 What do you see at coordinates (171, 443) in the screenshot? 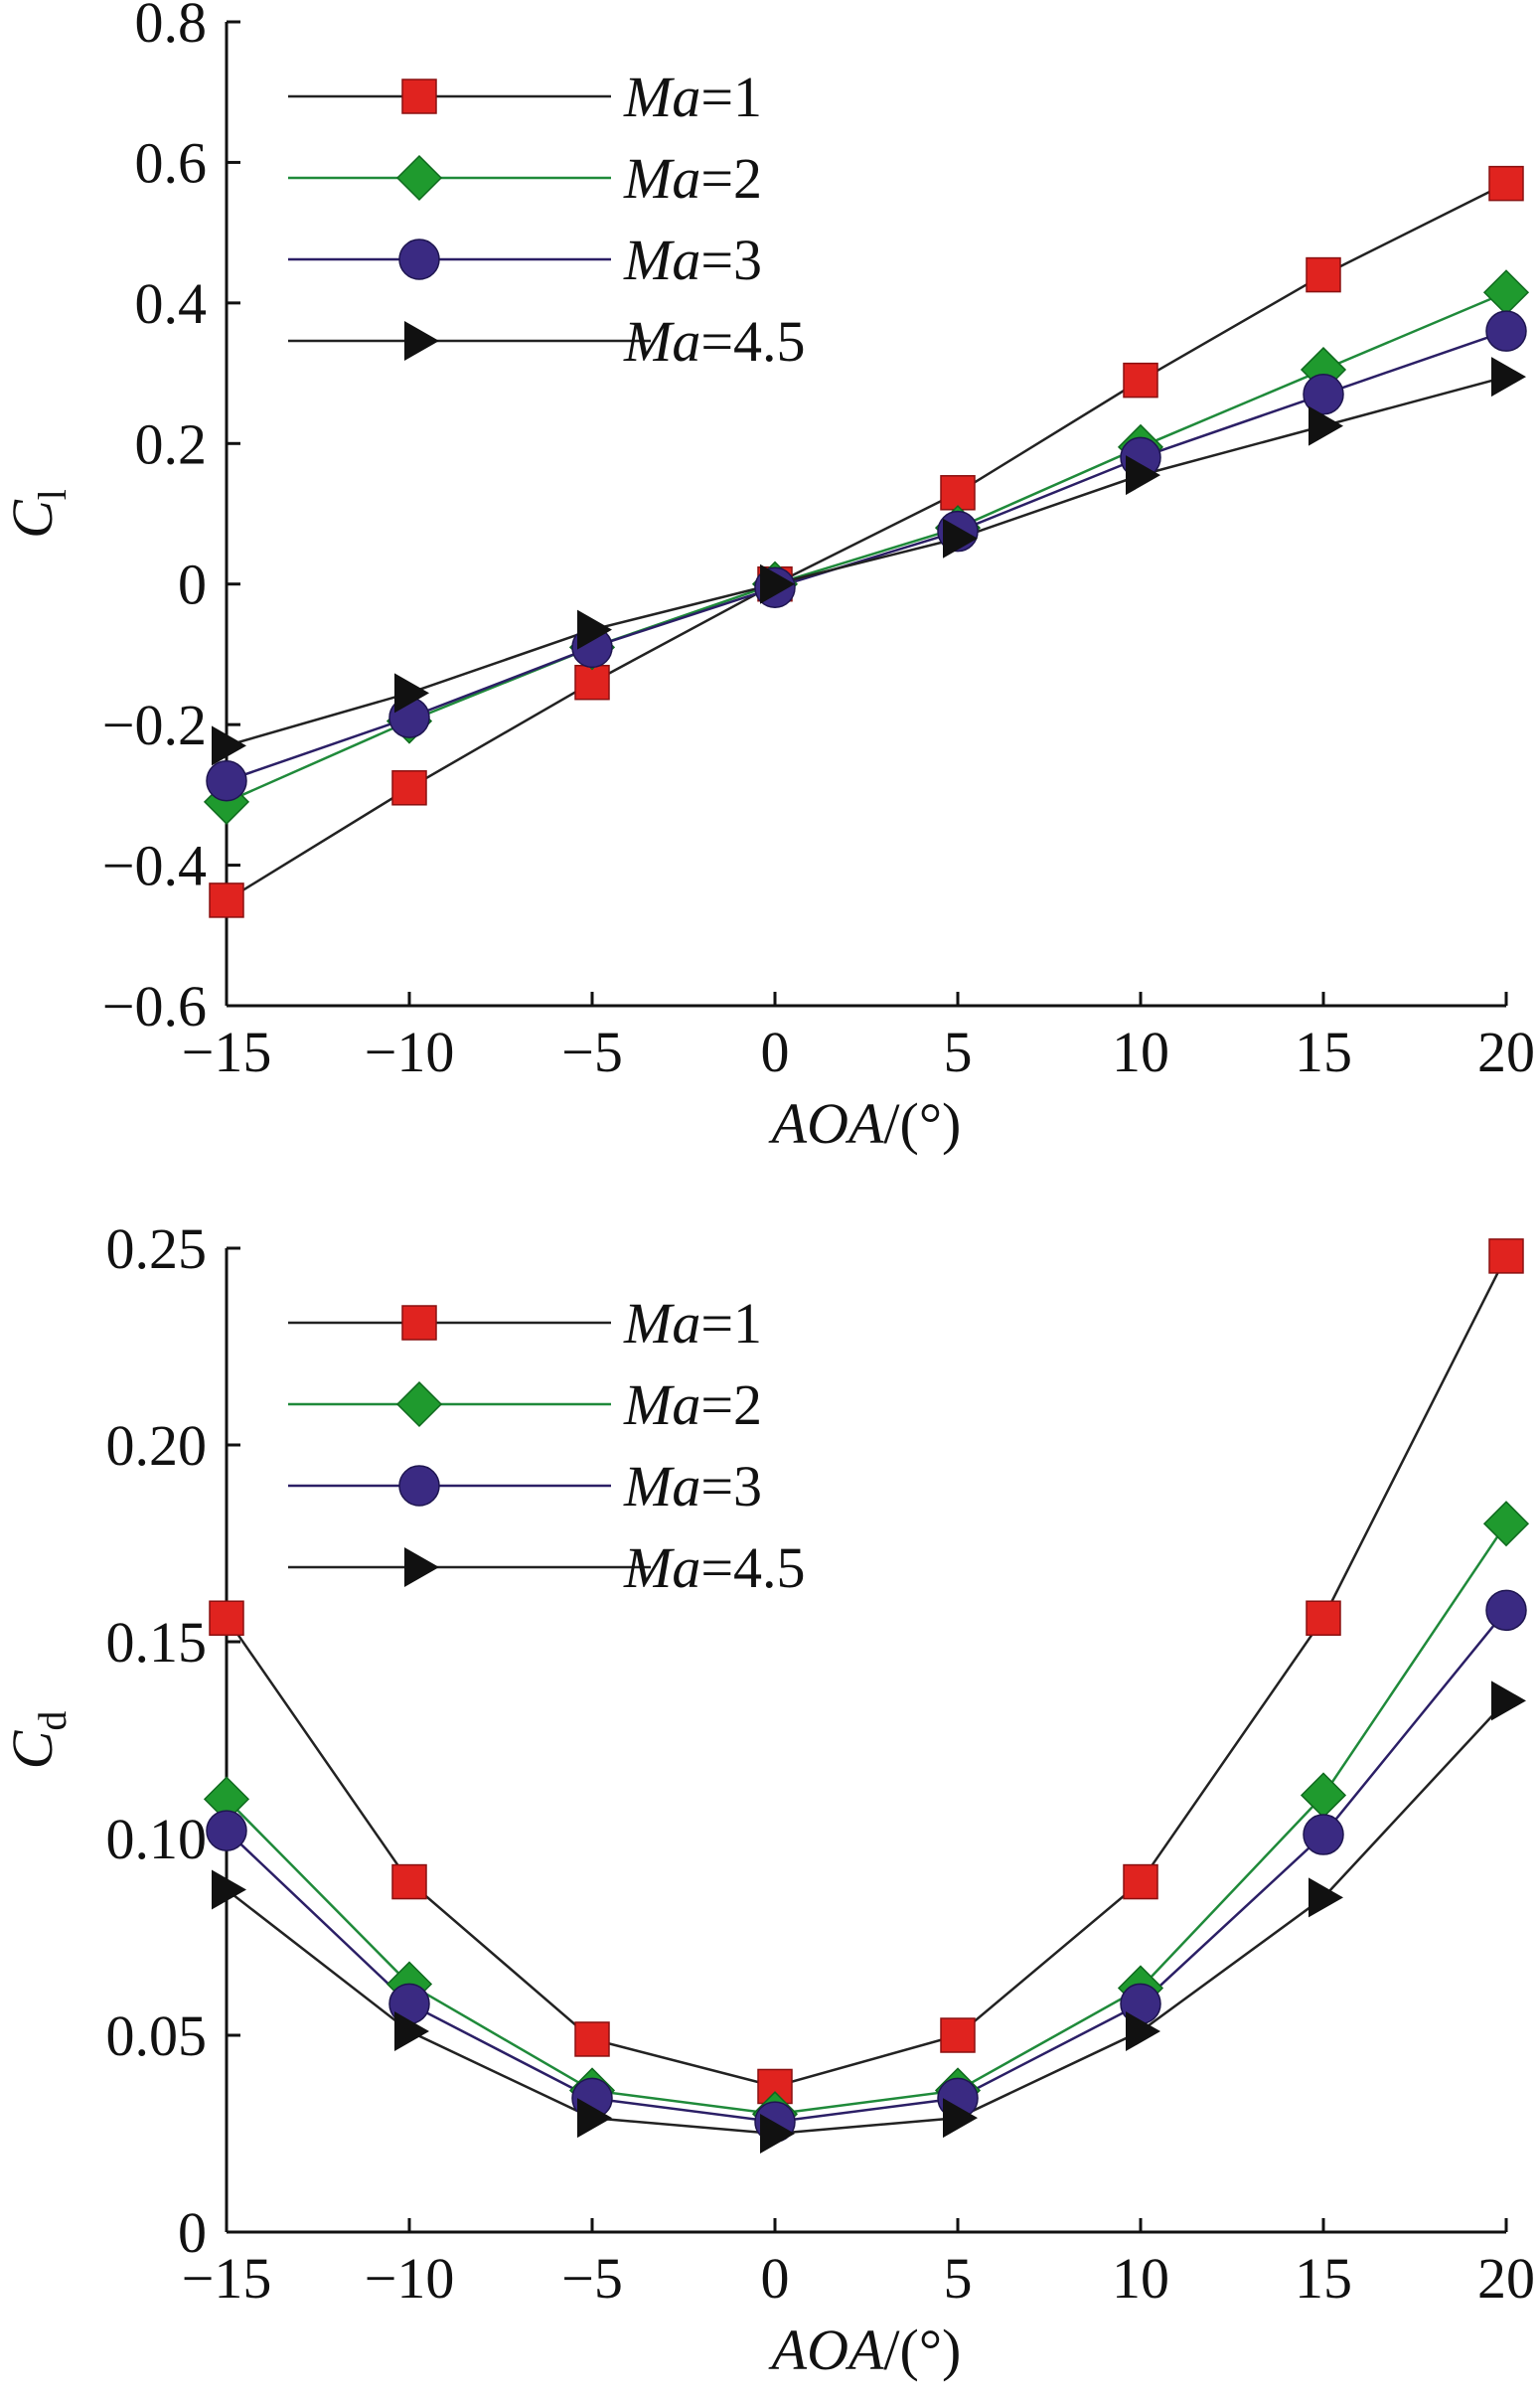
I see `y-tick-label: 0.2` at bounding box center [171, 443].